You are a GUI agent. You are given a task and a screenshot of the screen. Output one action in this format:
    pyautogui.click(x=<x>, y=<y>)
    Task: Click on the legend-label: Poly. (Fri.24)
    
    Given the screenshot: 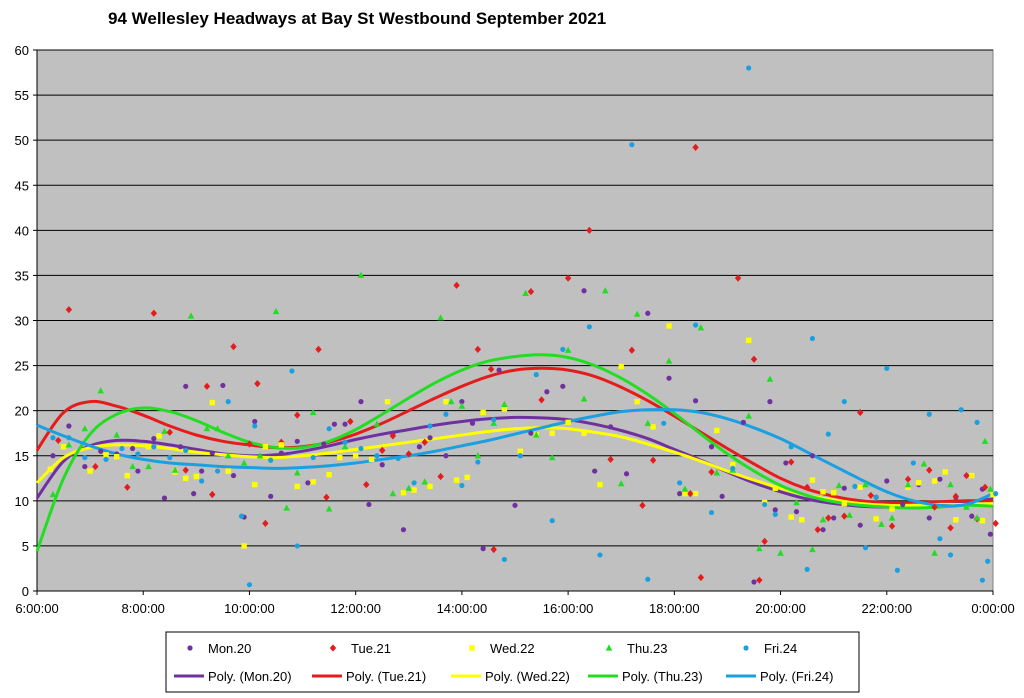 What is the action you would take?
    pyautogui.click(x=796, y=676)
    